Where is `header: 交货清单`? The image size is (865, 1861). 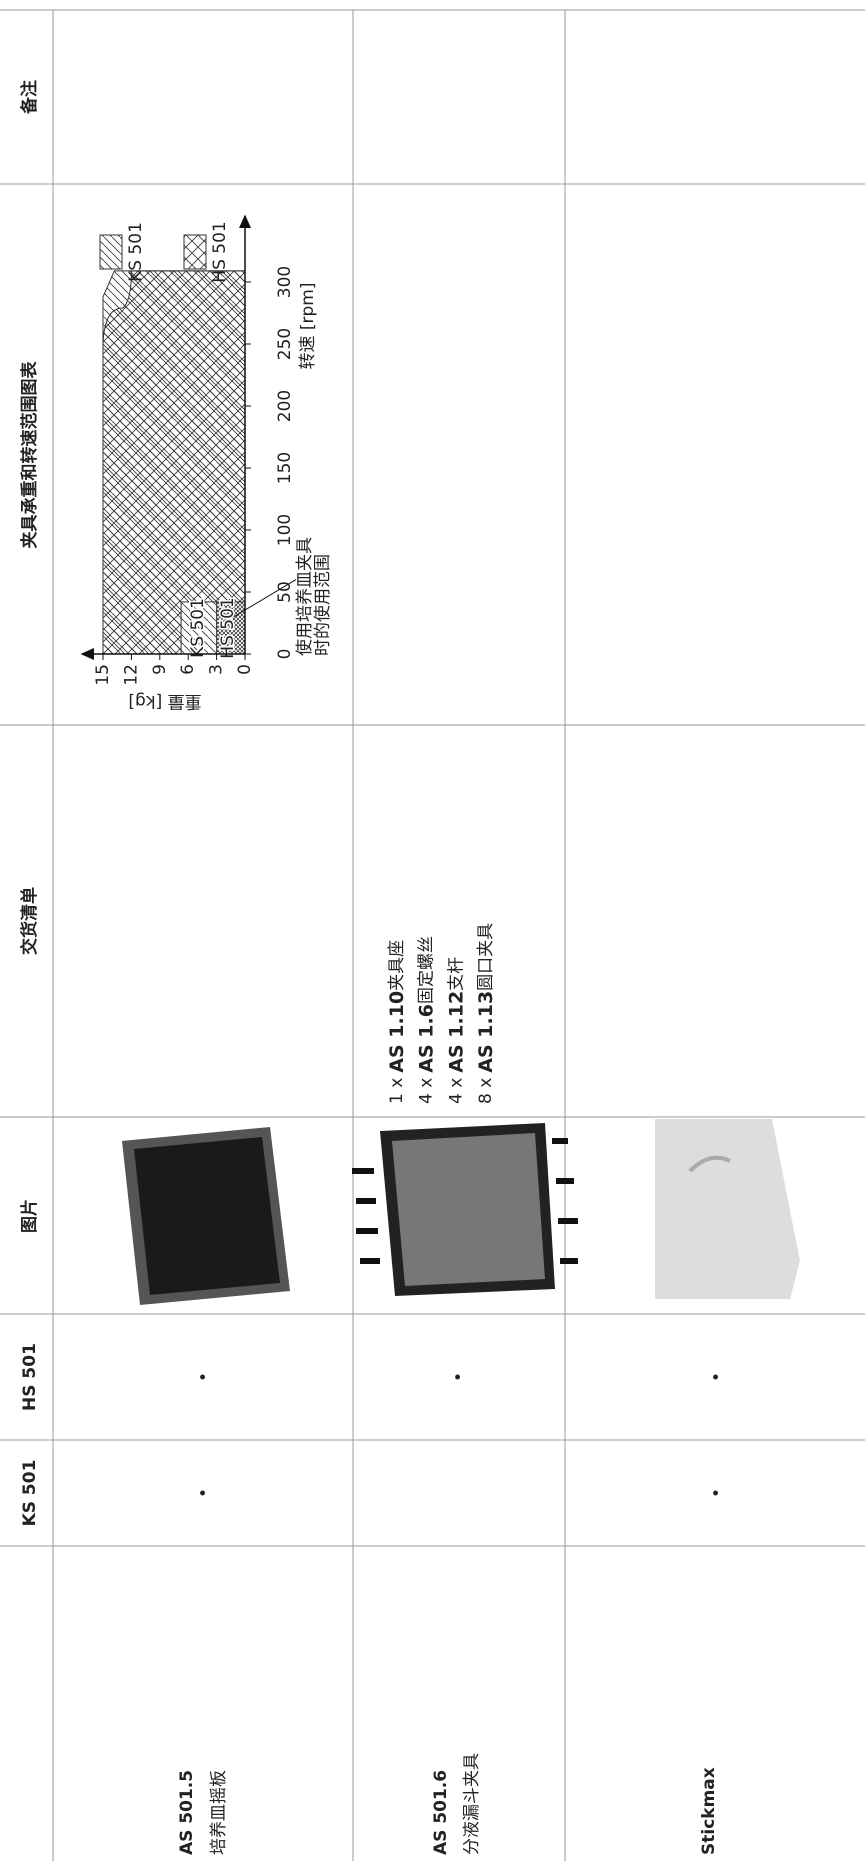
header: 交货清单 is located at coordinates (29, 921).